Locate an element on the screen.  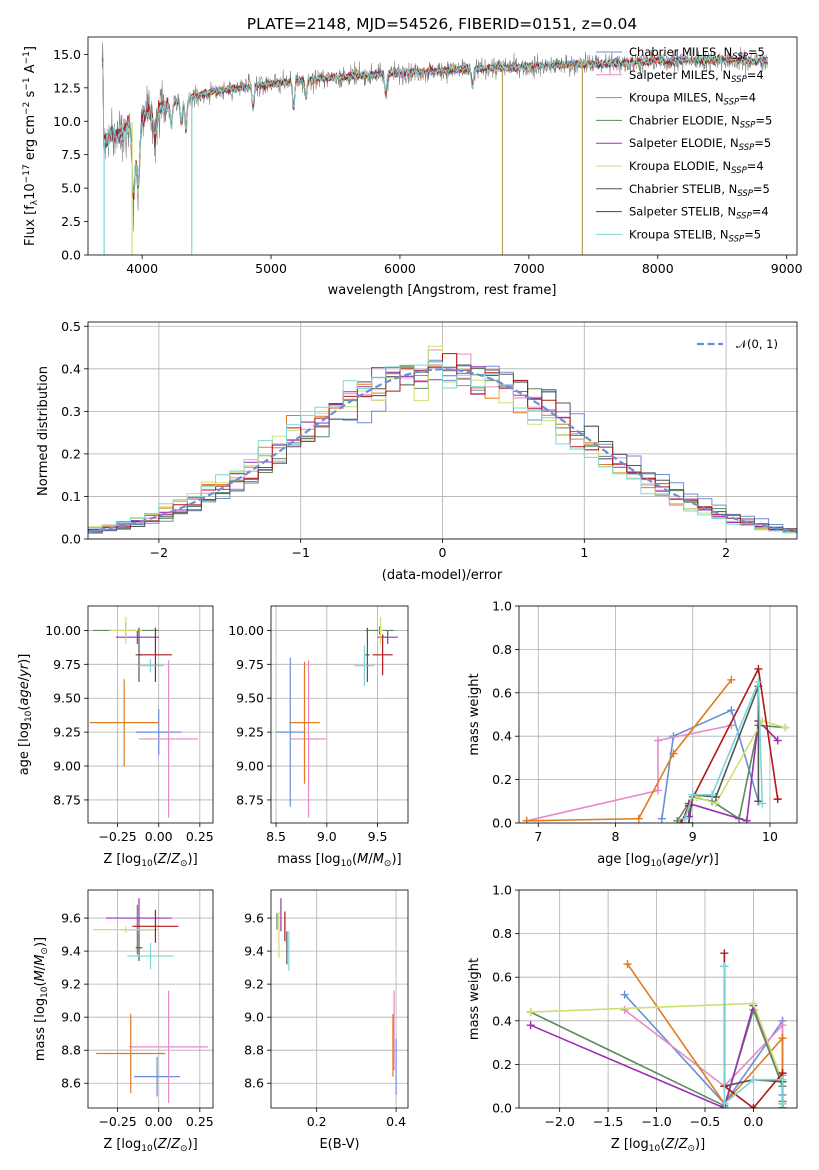
x-tick-label: 6000 is located at coordinates (400, 268).